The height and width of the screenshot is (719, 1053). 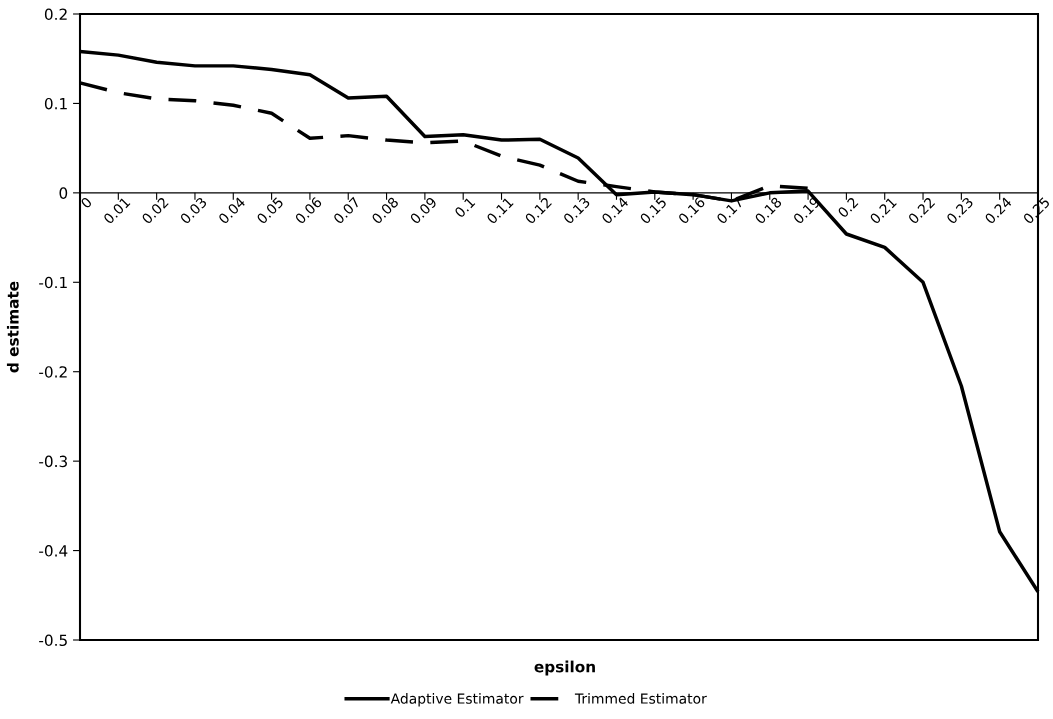 What do you see at coordinates (55, 14) in the screenshot?
I see `y-tick-label: 0.2` at bounding box center [55, 14].